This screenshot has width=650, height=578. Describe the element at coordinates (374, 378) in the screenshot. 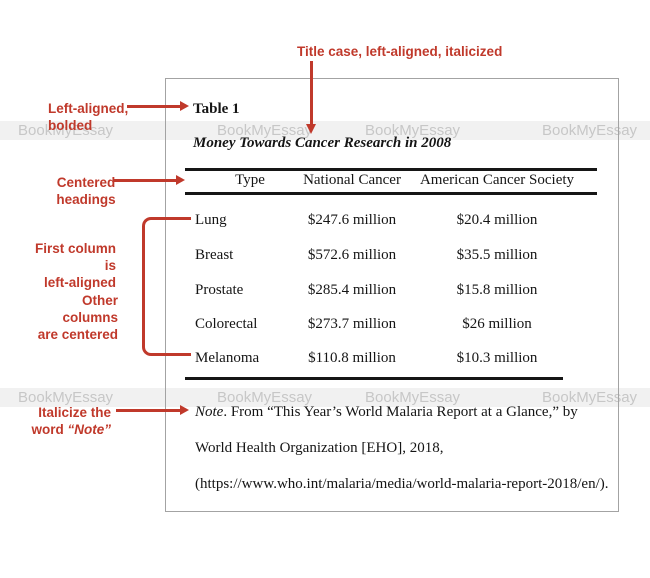

I see `table-bottom-rule` at that location.